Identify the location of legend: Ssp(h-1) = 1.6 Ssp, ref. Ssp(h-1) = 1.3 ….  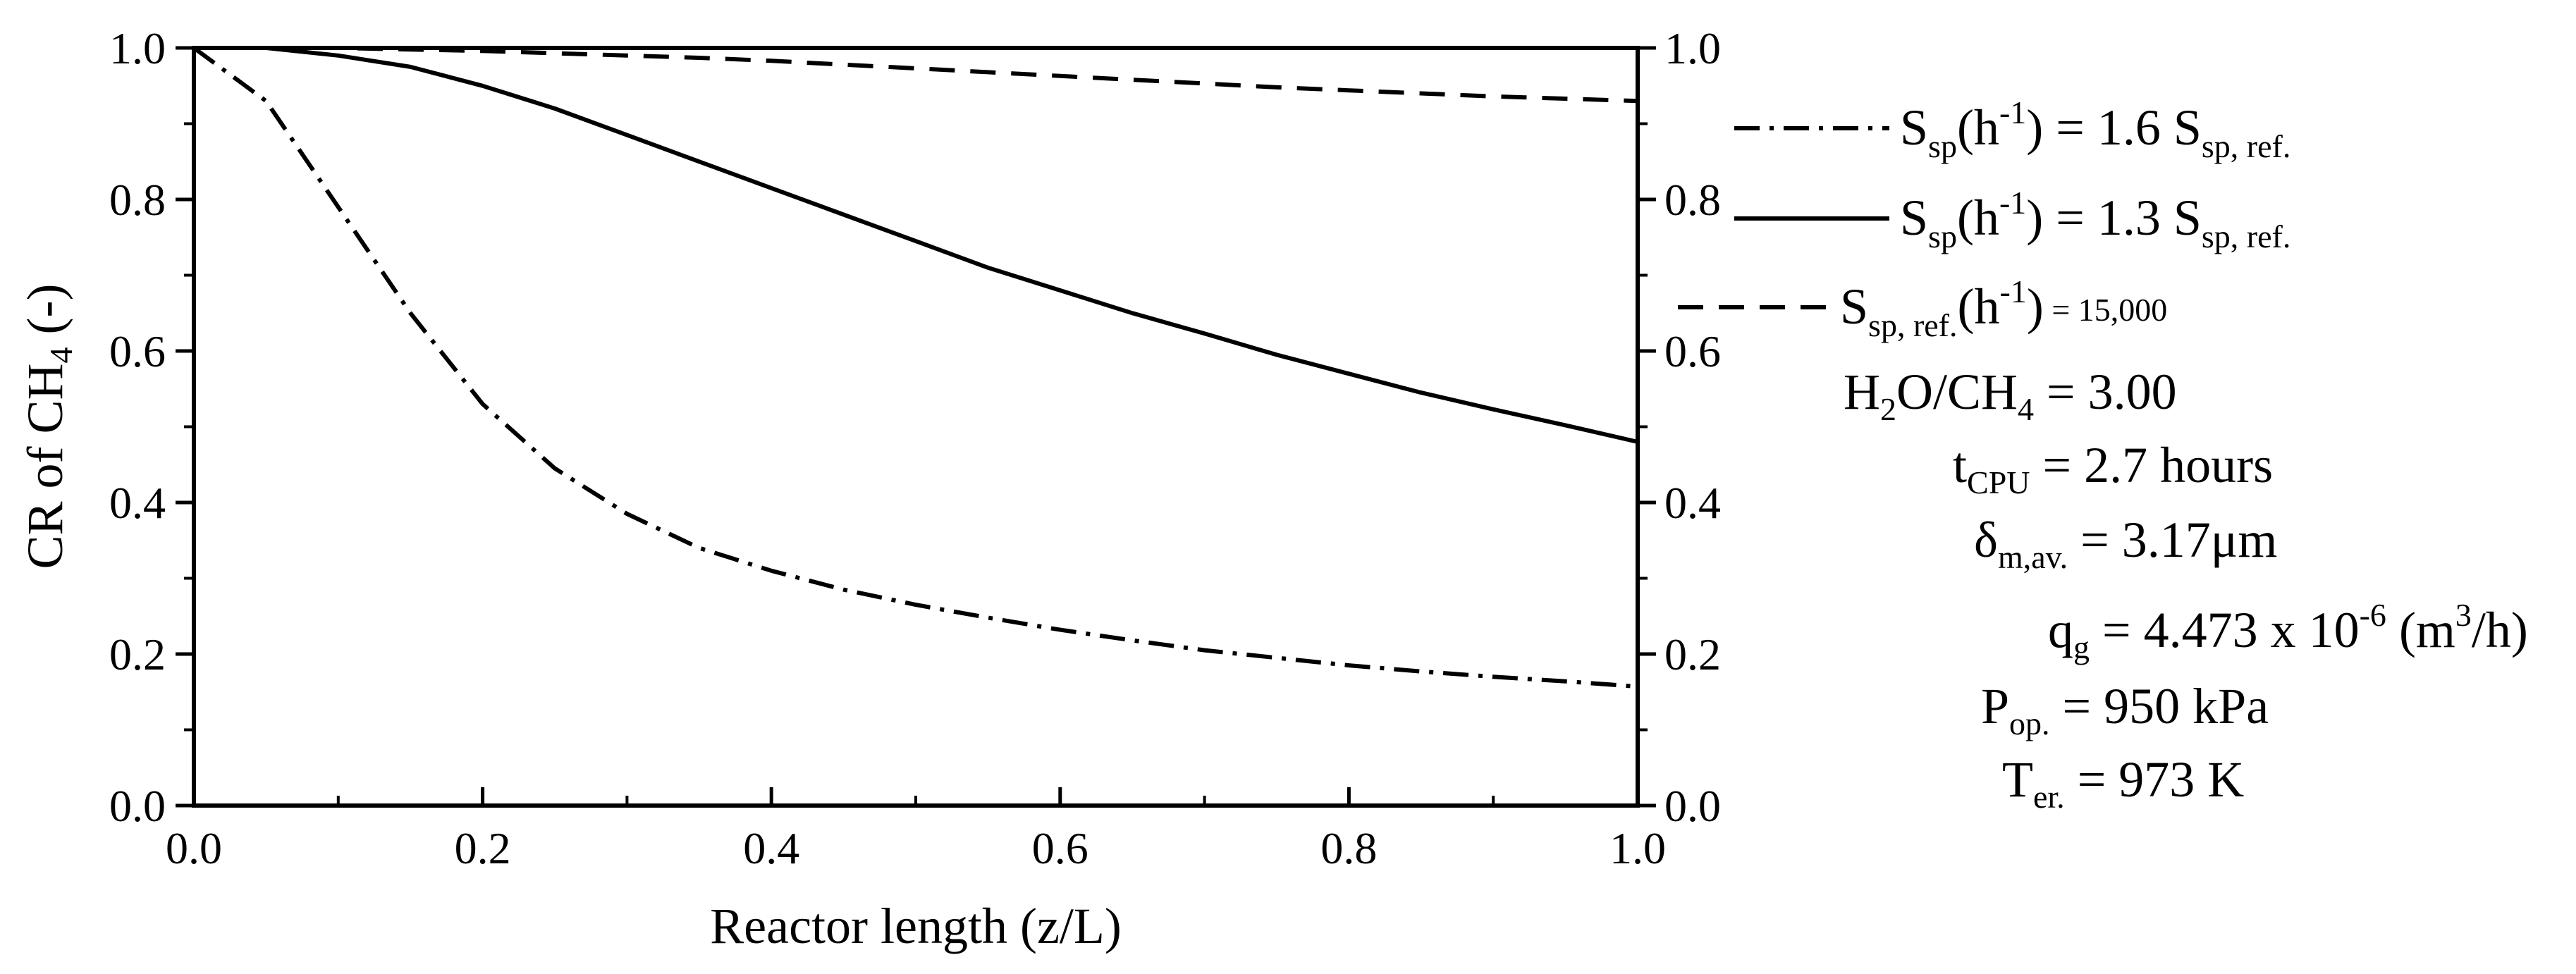
(1984, 218).